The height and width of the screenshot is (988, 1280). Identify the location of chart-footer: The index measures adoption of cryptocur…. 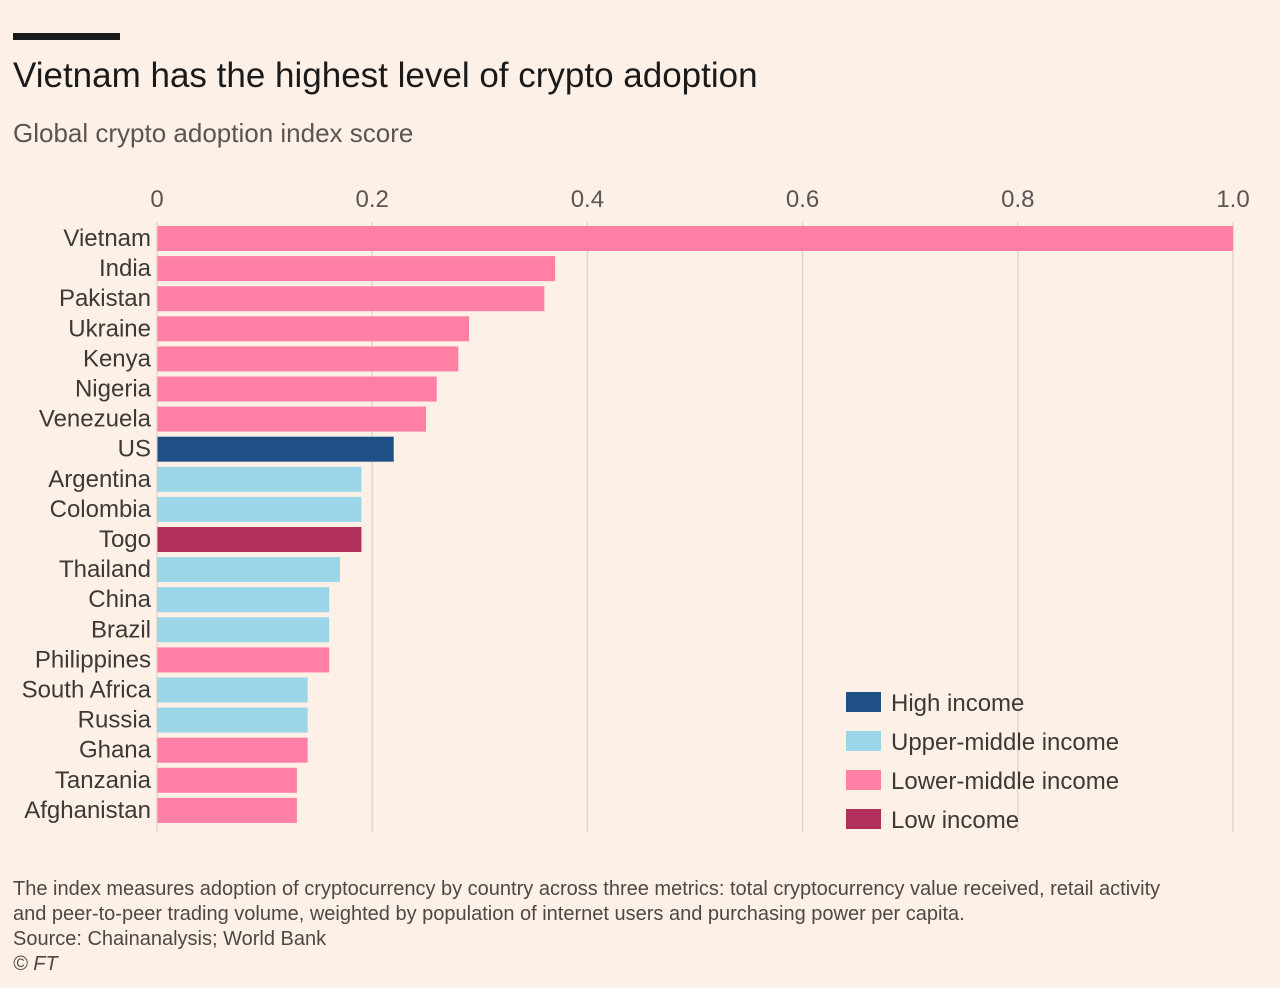
(640, 927).